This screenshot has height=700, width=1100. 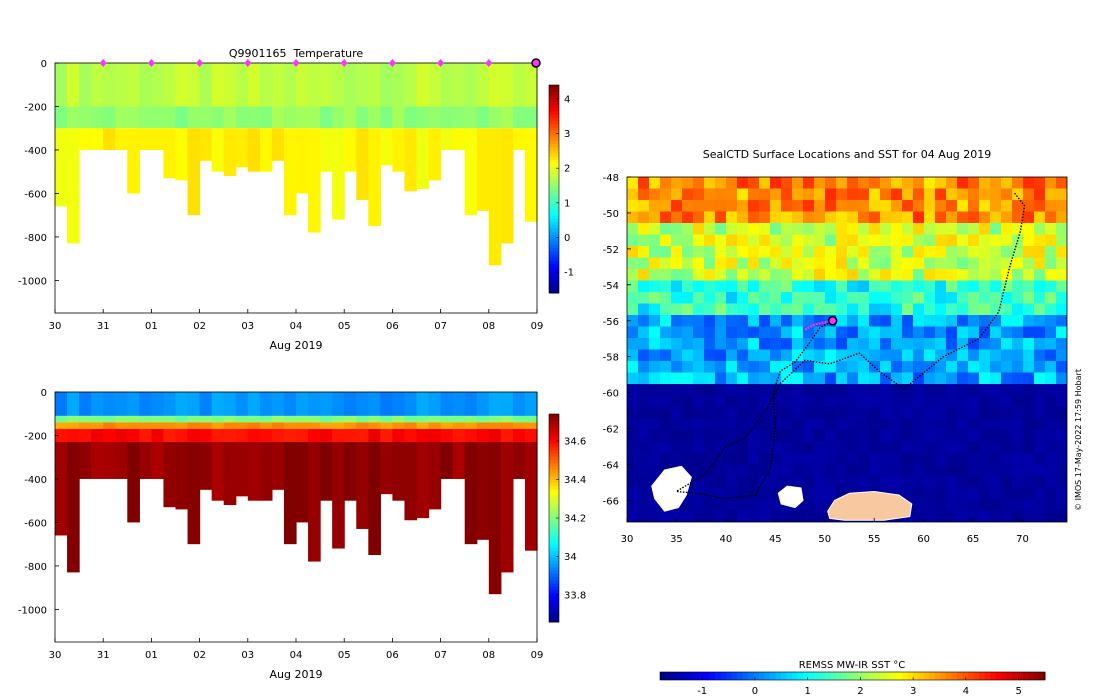 What do you see at coordinates (569, 273) in the screenshot?
I see `colorbar-tick-label: -1` at bounding box center [569, 273].